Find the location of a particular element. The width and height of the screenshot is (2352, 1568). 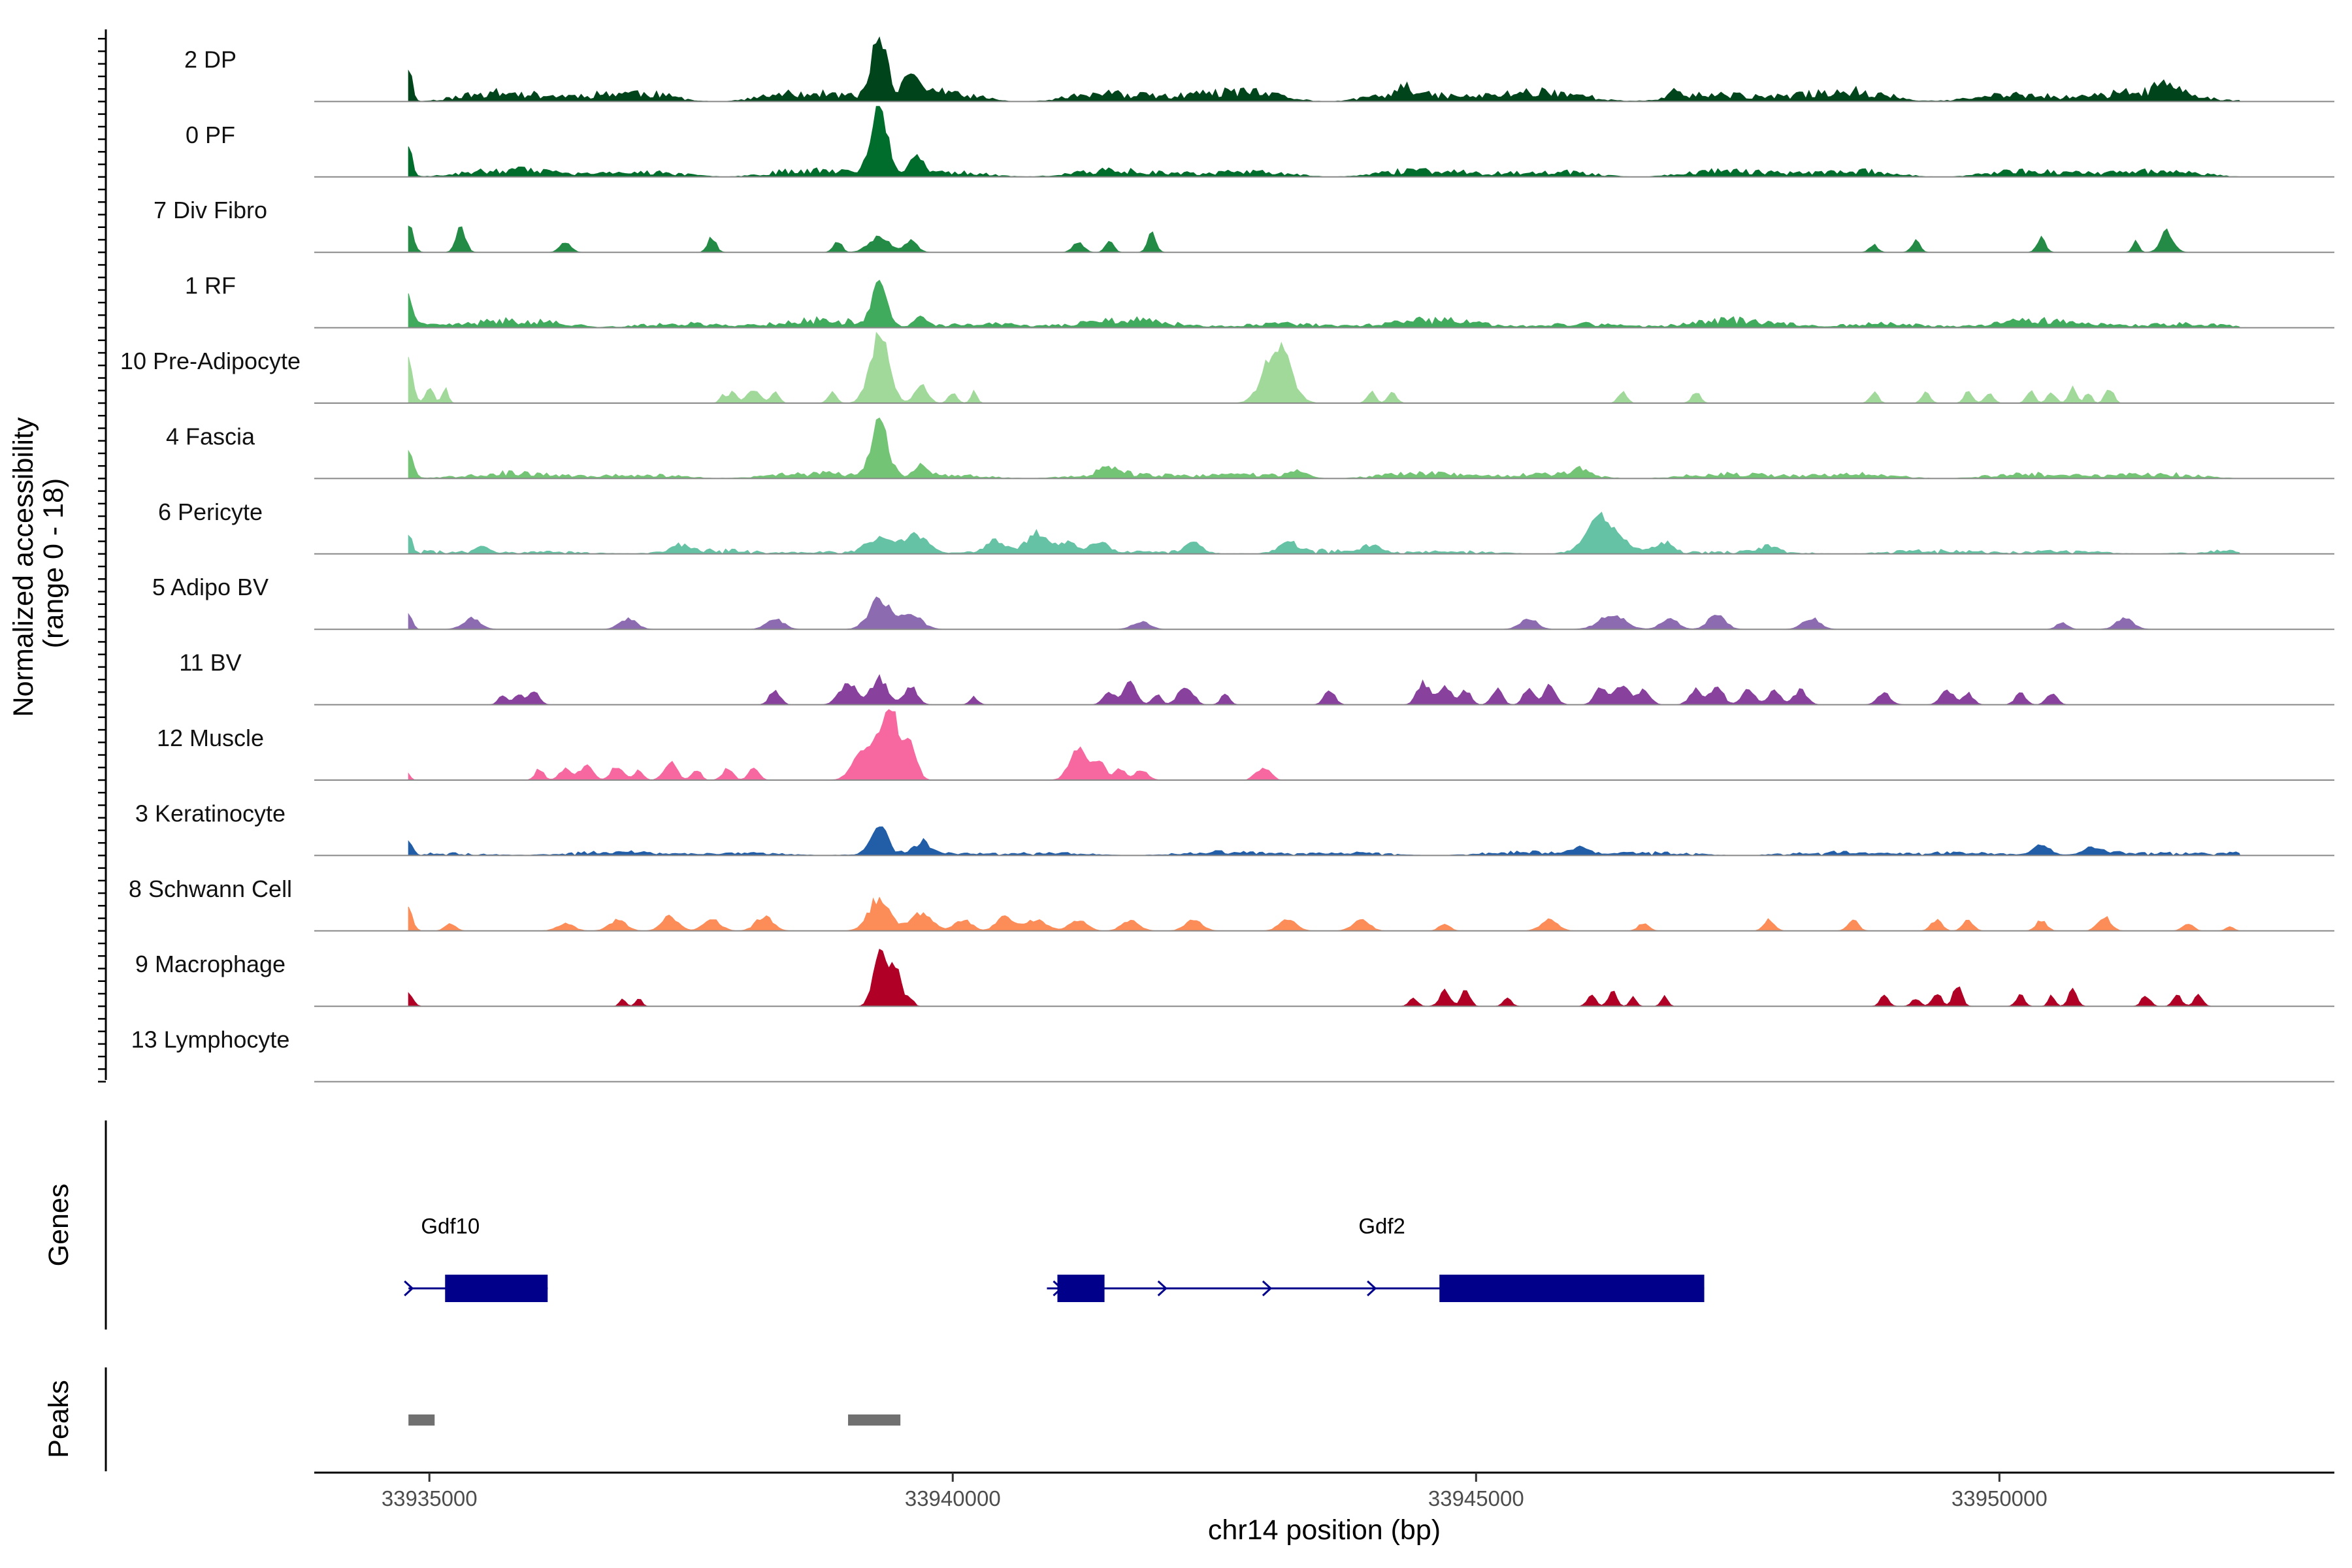

track-0-pf: 0 PF is located at coordinates (1260, 142).